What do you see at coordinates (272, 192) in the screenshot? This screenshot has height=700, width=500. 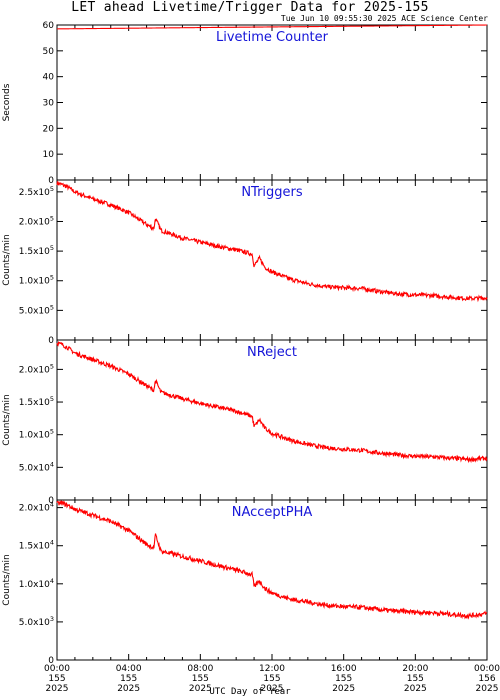 I see `panel-title: NTriggers` at bounding box center [272, 192].